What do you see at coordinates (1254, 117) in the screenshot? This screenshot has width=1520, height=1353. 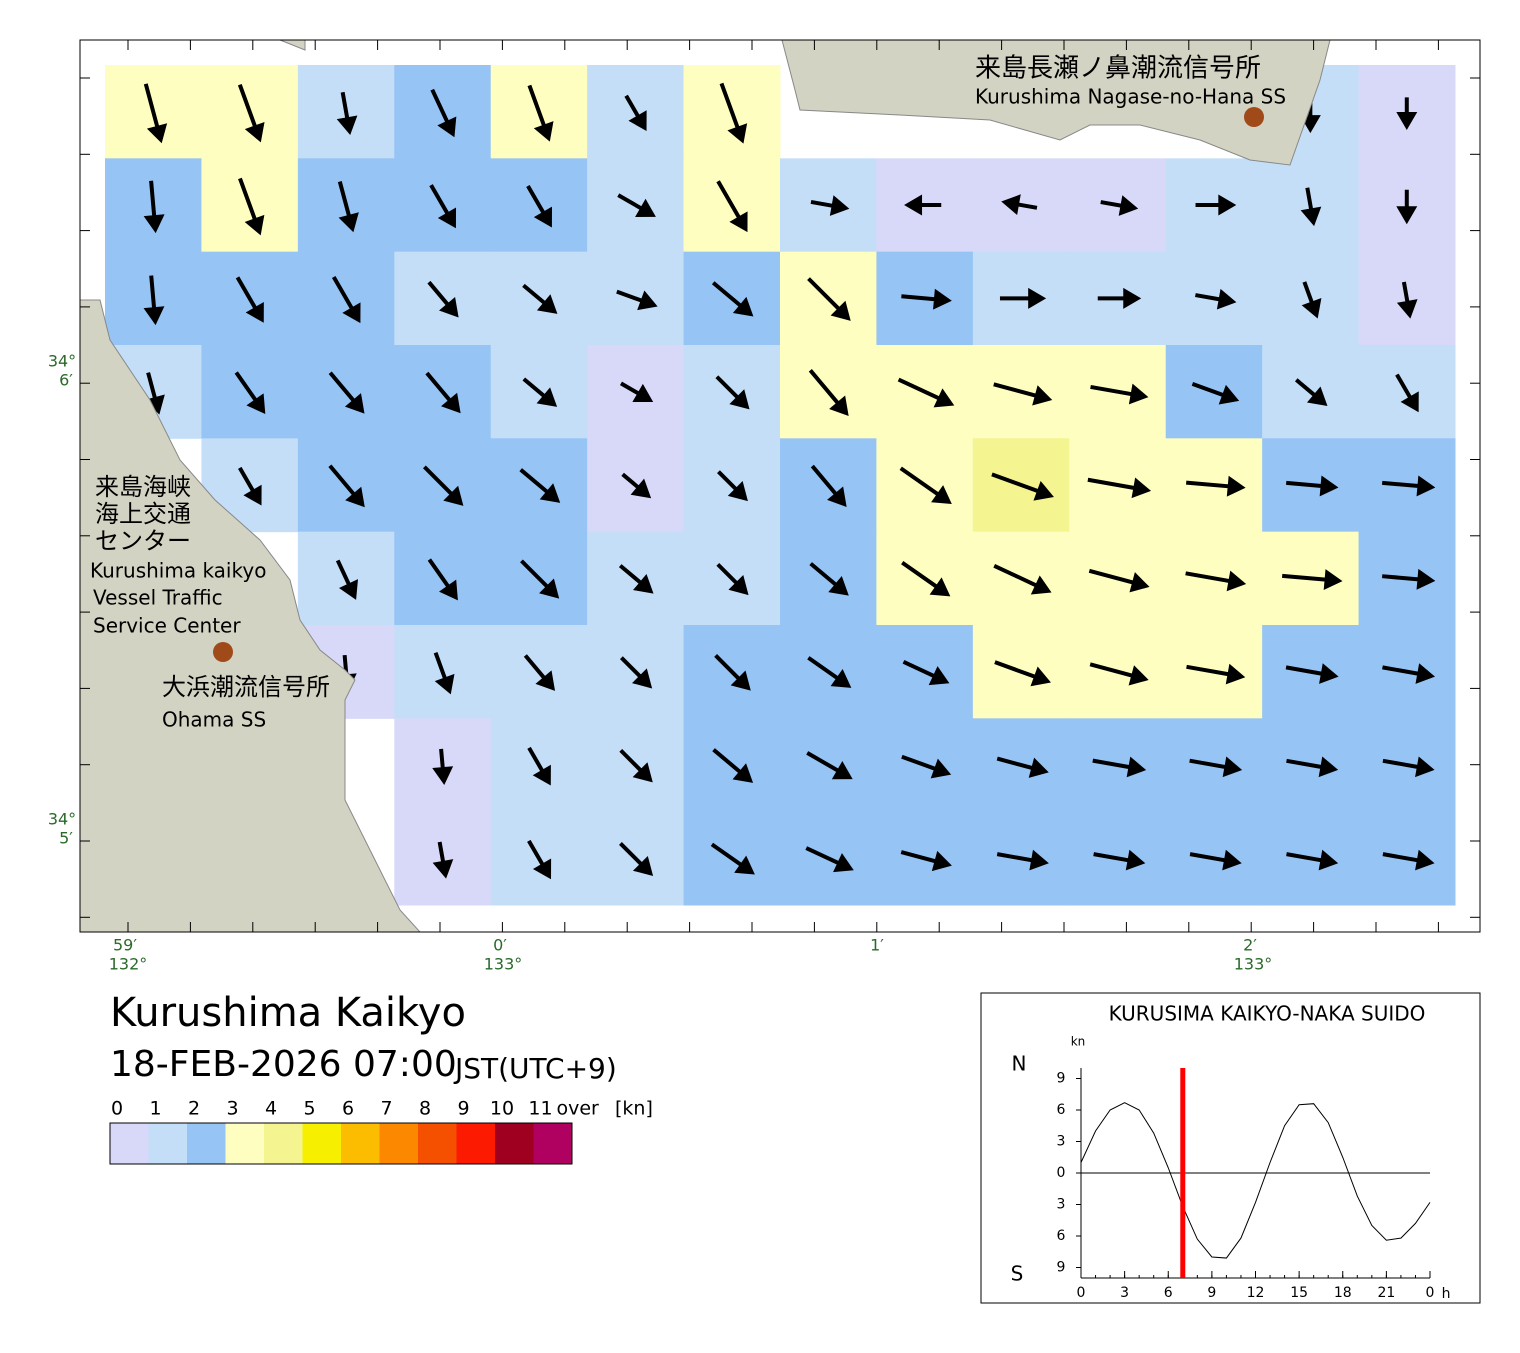 I see `station-dot` at bounding box center [1254, 117].